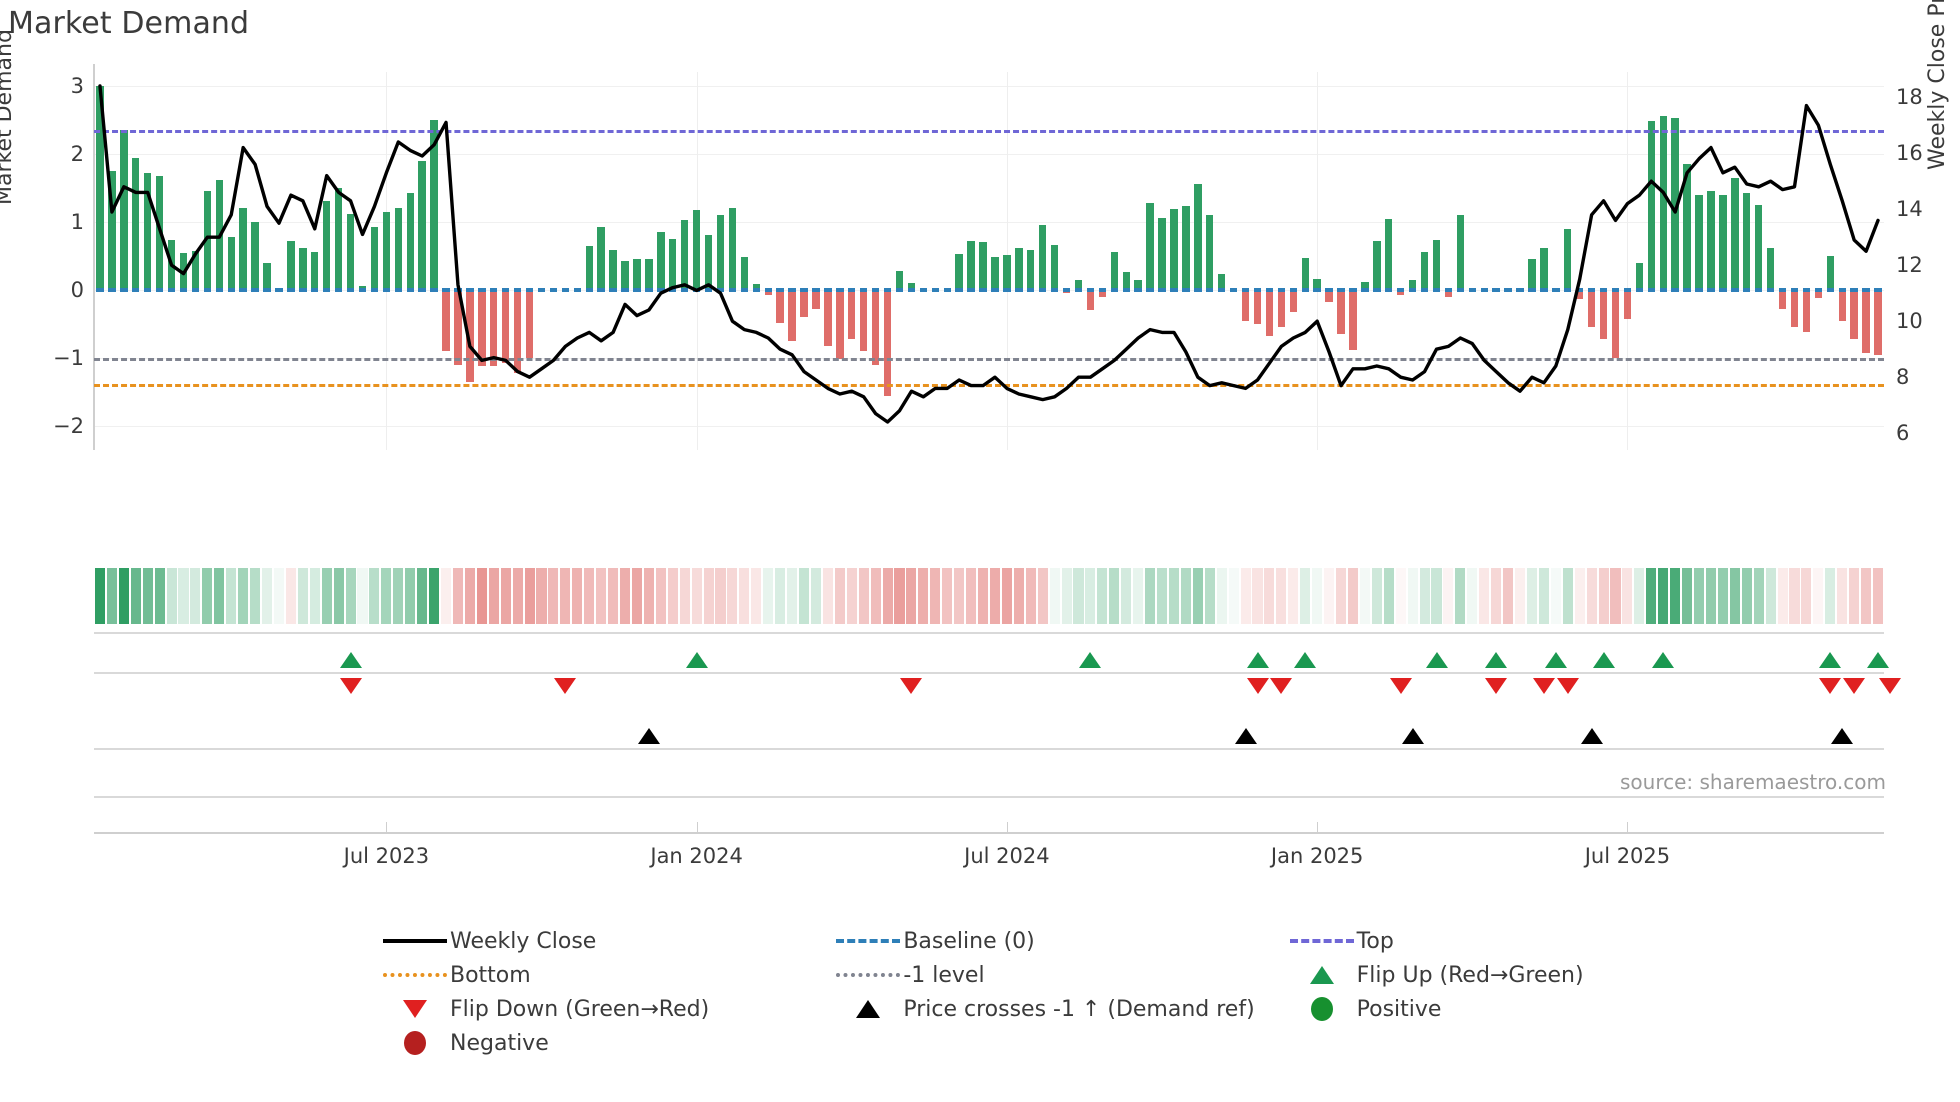 The image size is (1960, 1102). Describe the element at coordinates (1470, 975) in the screenshot. I see `legend-label: Flip Up (Red→Green)` at that location.